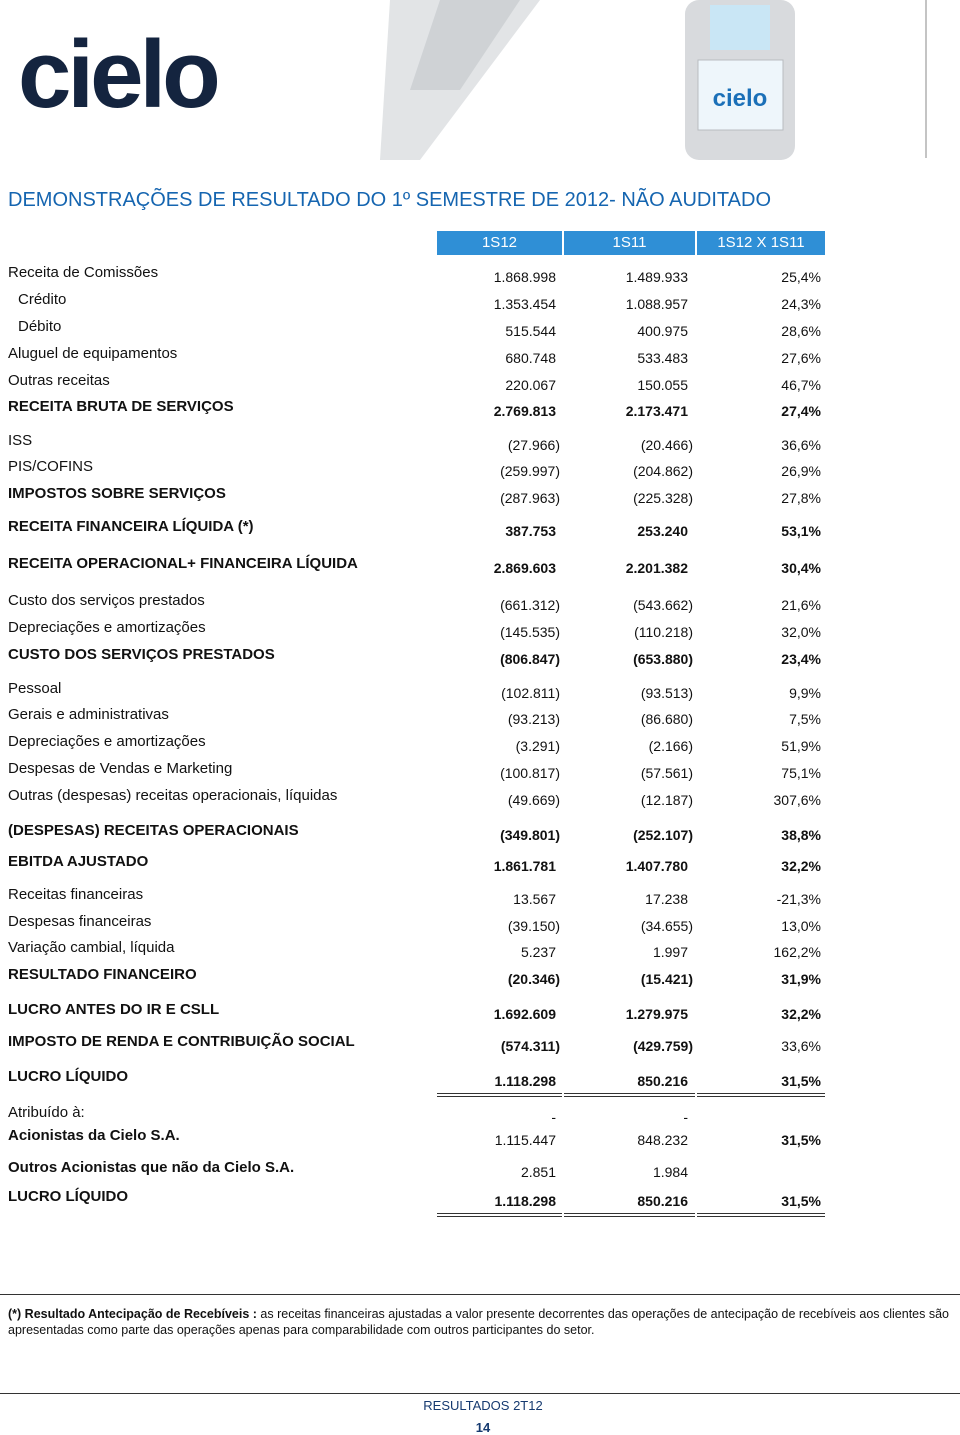 The image size is (960, 1435). What do you see at coordinates (663, 1046) in the screenshot?
I see `value-1s11: (429.759)` at bounding box center [663, 1046].